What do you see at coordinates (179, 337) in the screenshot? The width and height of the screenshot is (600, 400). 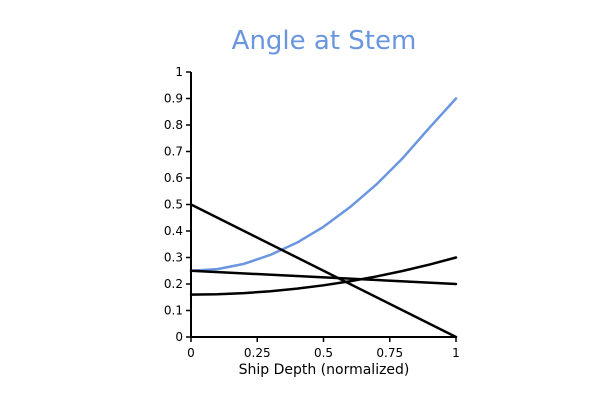 I see `y-tick-label: 0` at bounding box center [179, 337].